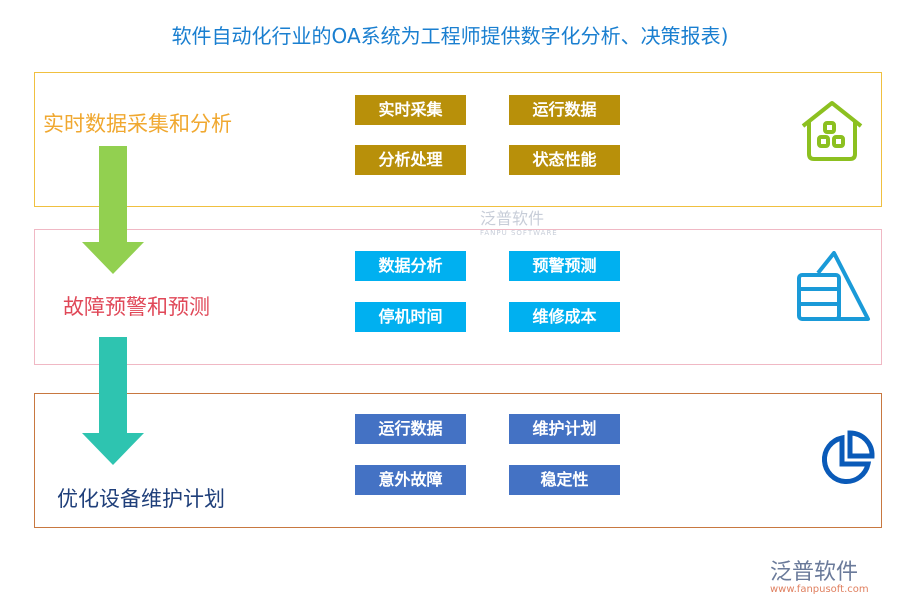  I want to click on tag-data-analysis: 数据分析, so click(410, 266).